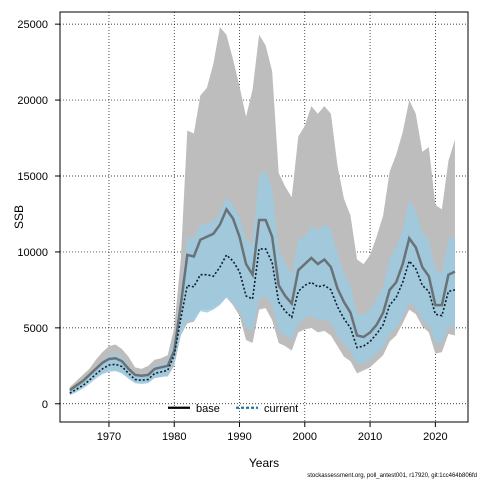  What do you see at coordinates (239, 437) in the screenshot?
I see `x-tick-label: 1990` at bounding box center [239, 437].